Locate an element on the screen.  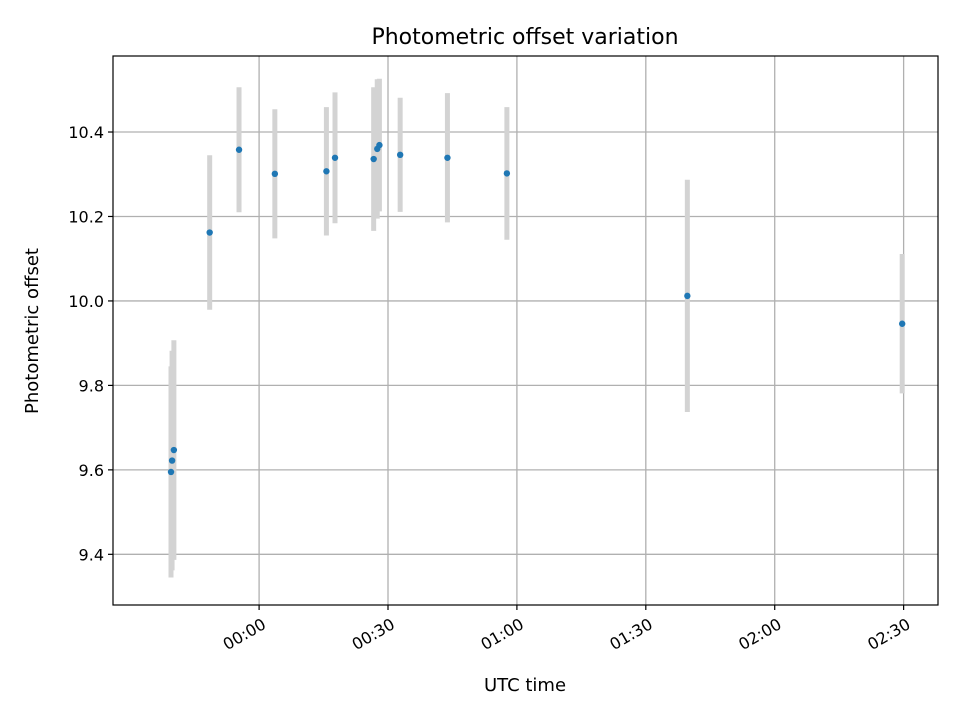
x-tick-label: 02:30 is located at coordinates (888, 634).